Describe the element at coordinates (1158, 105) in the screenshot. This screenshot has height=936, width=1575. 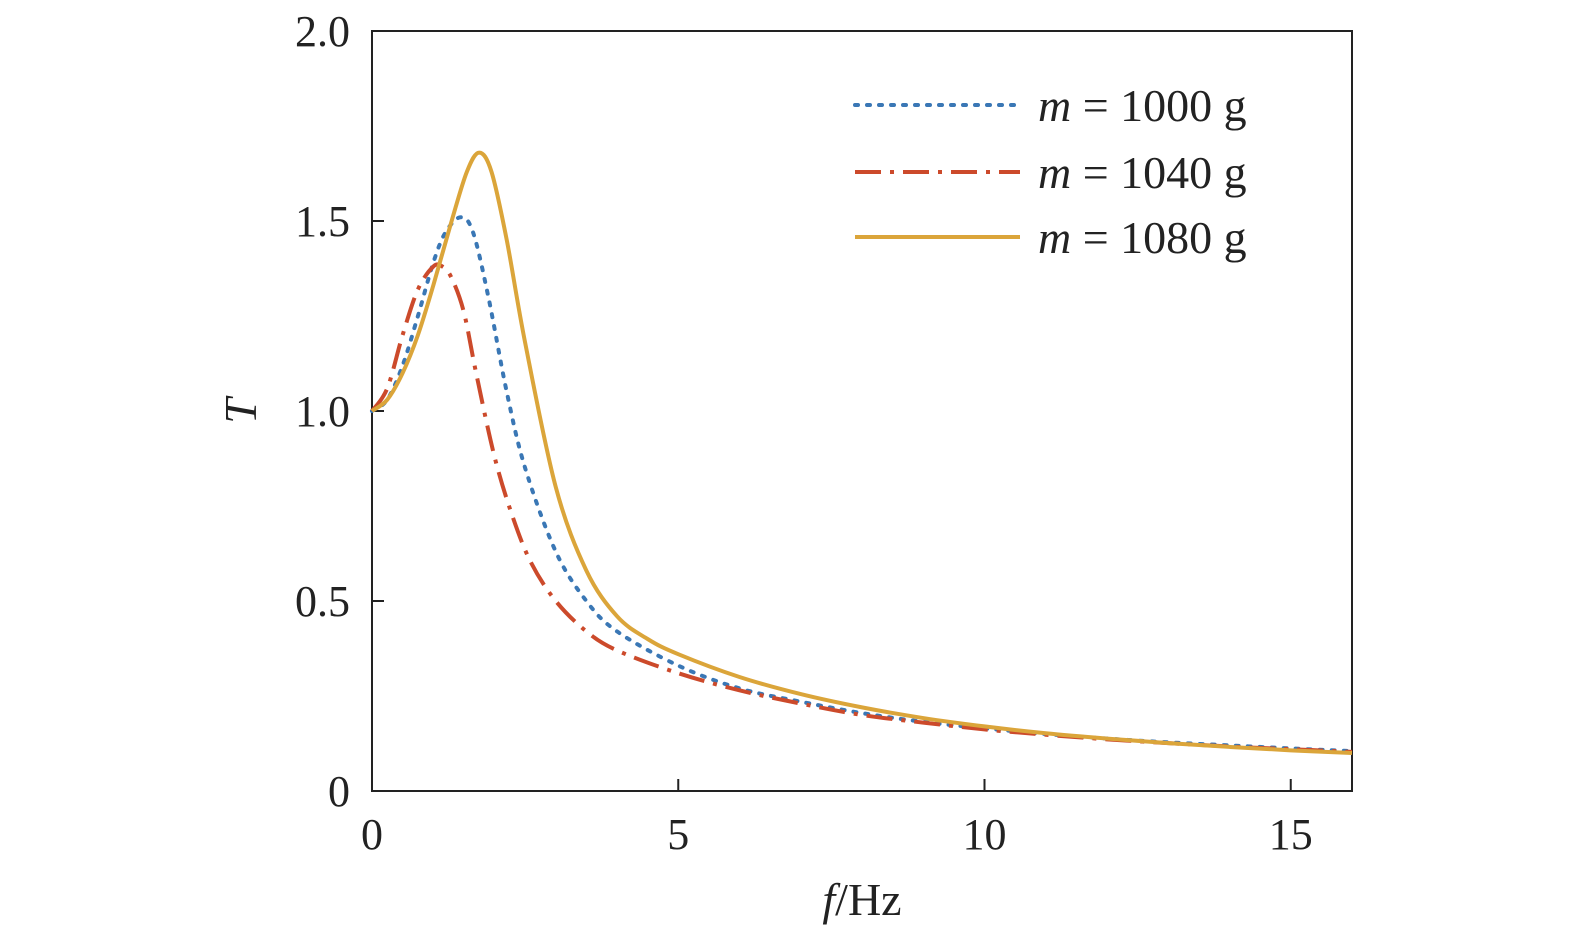
I see `legend-value: = 1000 g` at that location.